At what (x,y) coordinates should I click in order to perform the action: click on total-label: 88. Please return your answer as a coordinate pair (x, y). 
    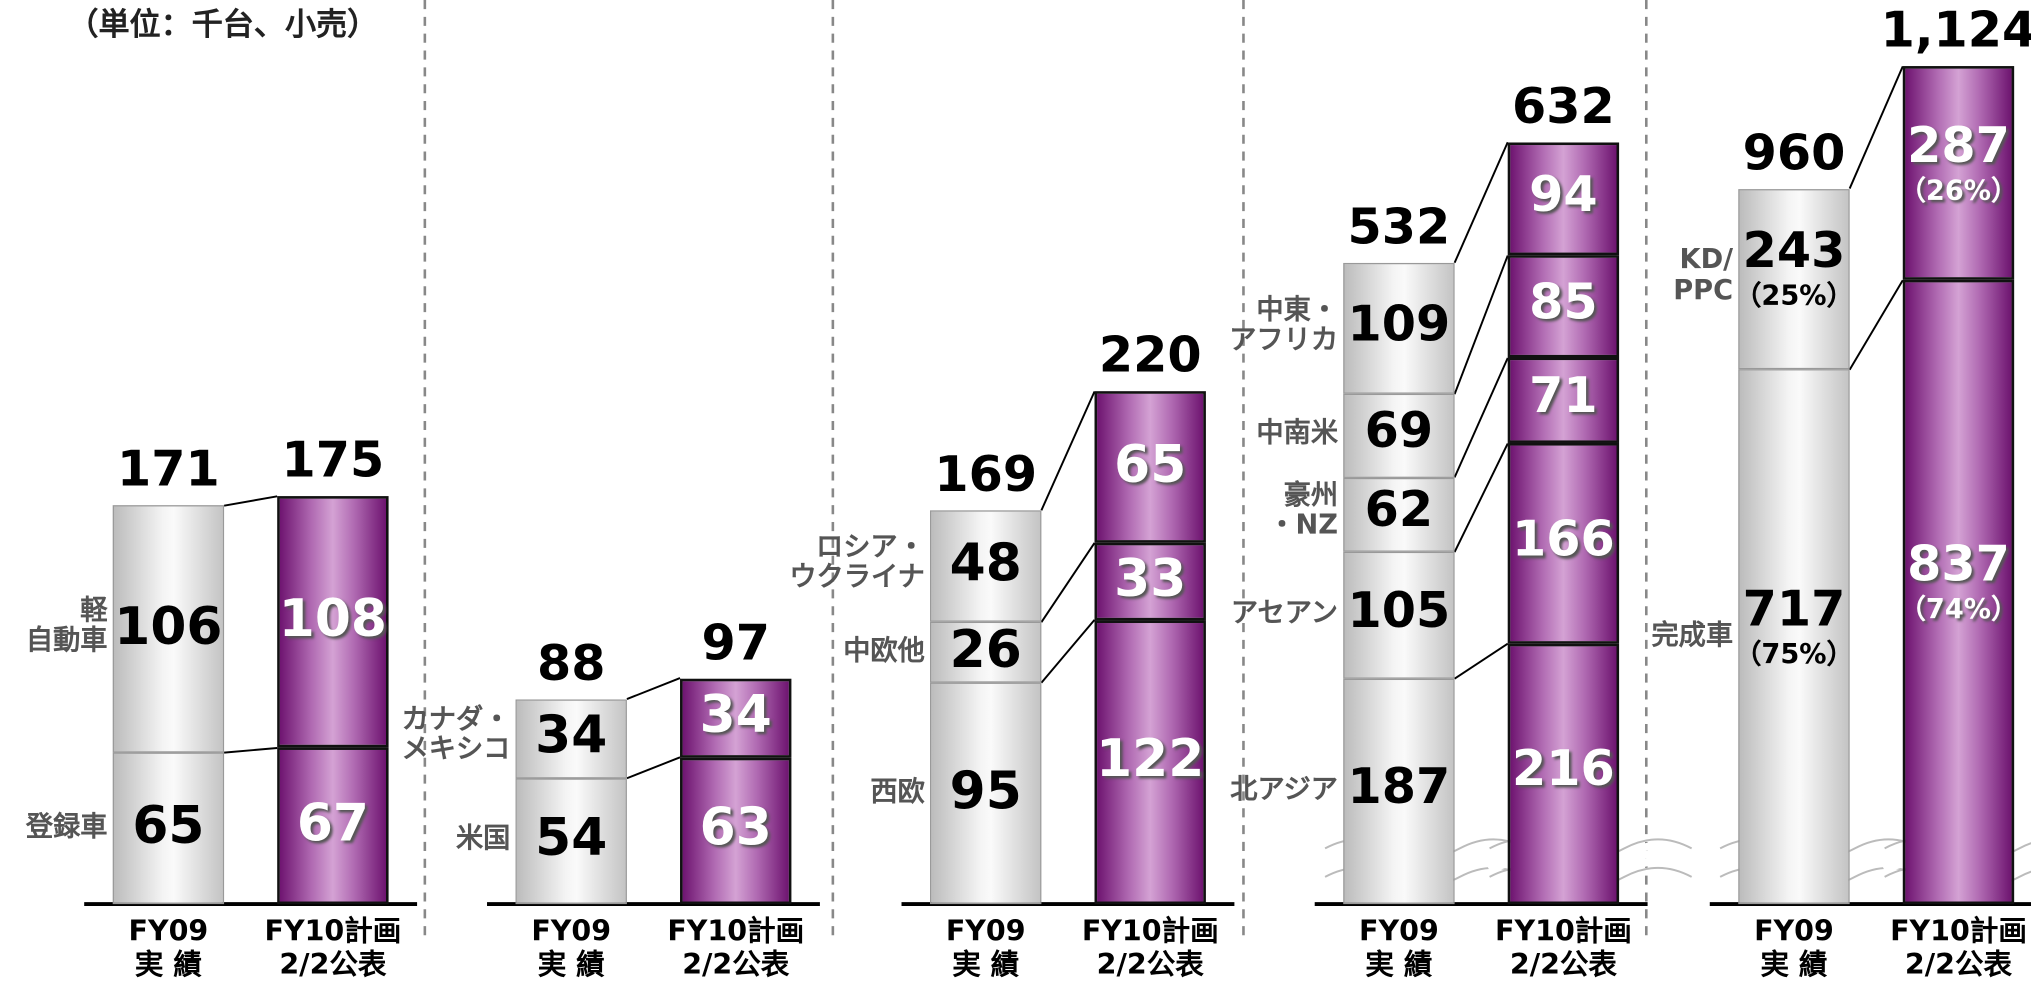
    Looking at the image, I should click on (571, 663).